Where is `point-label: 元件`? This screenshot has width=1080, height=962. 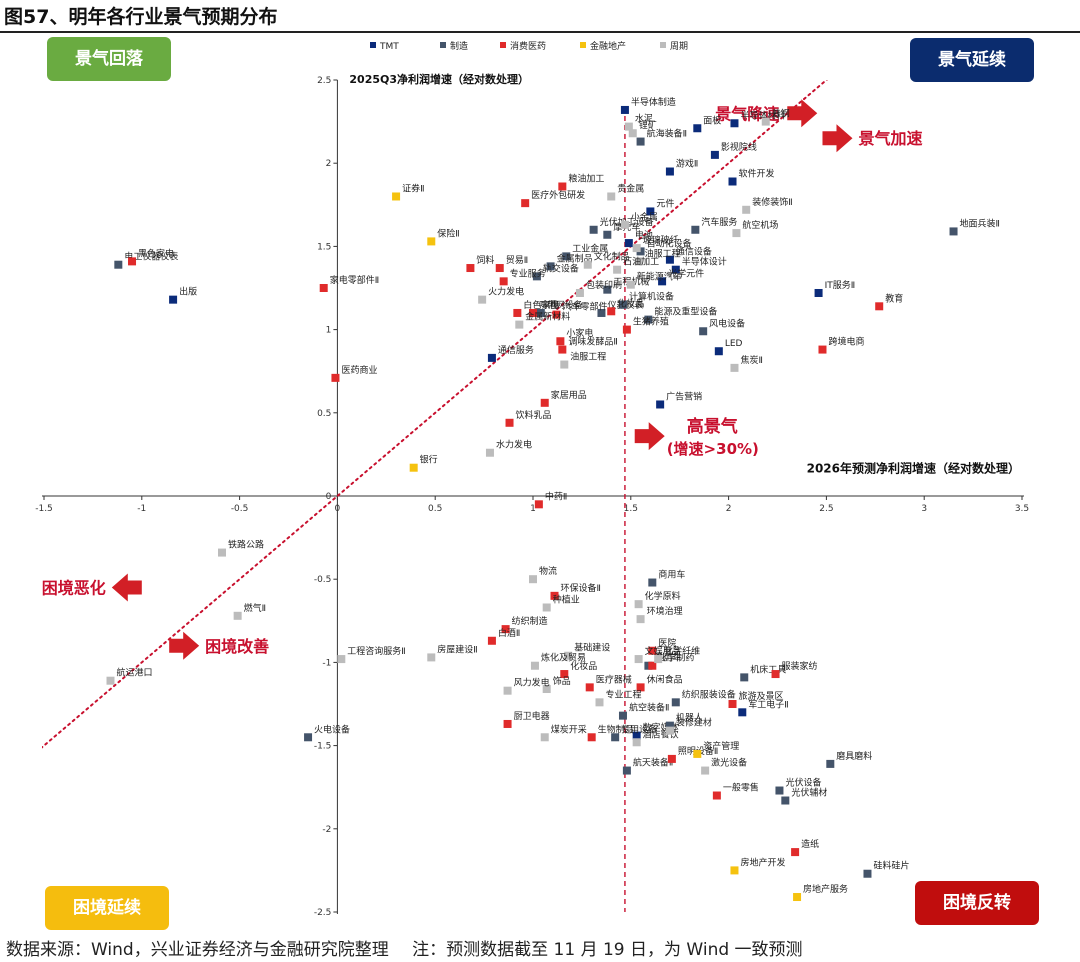
point-label: 元件 is located at coordinates (665, 203).